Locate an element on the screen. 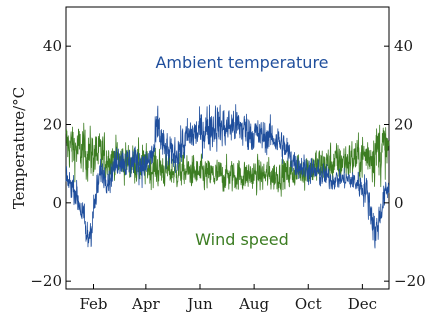  y-tick-label-left: 40 is located at coordinates (52, 46).